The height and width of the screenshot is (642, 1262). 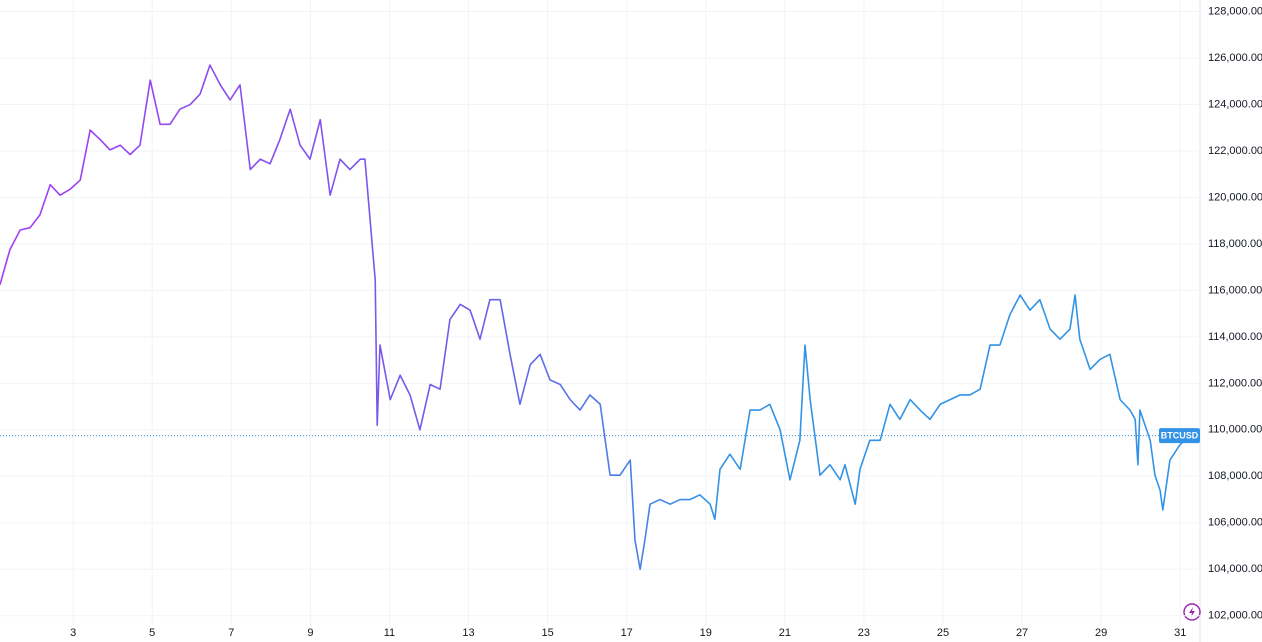 What do you see at coordinates (1235, 197) in the screenshot?
I see `y-tick-label: 120,000.00` at bounding box center [1235, 197].